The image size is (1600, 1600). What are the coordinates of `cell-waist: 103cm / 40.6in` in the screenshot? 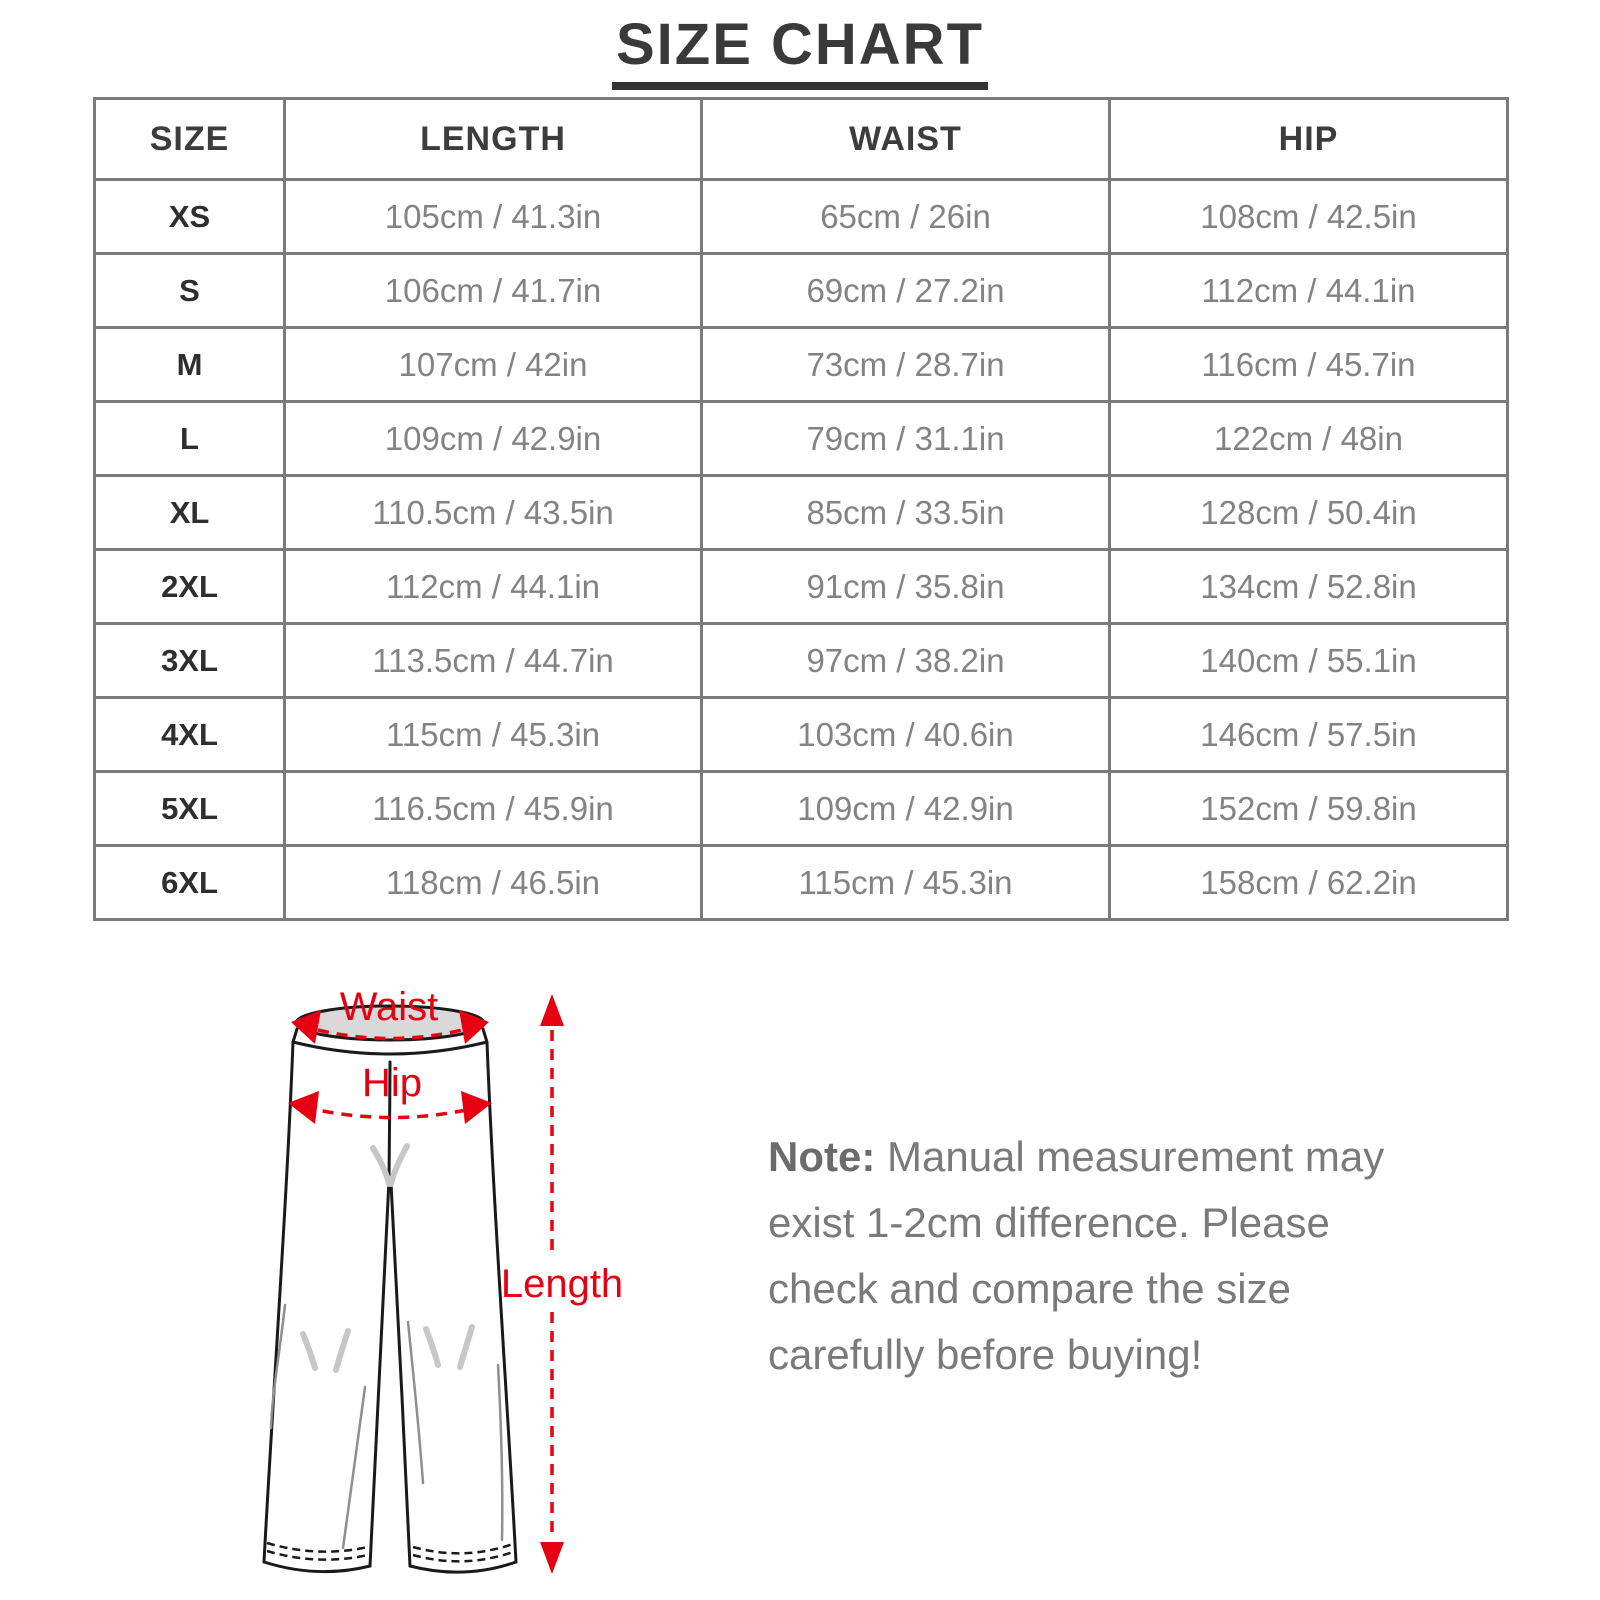 It's located at (905, 734).